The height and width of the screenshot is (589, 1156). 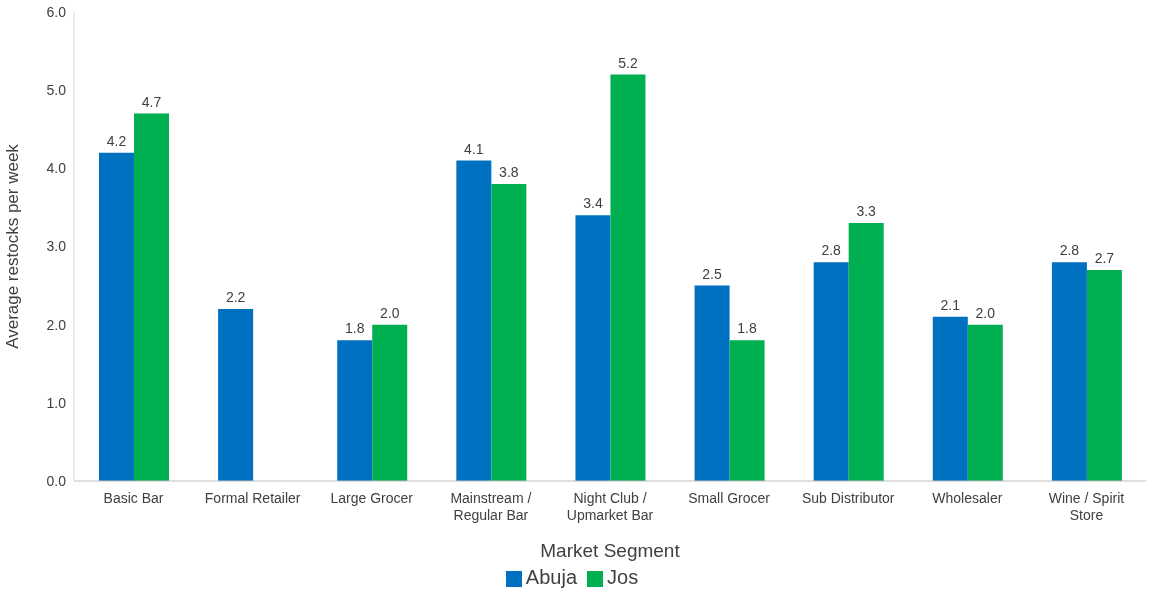 What do you see at coordinates (252, 498) in the screenshot?
I see `x-tick-label: Formal Retailer` at bounding box center [252, 498].